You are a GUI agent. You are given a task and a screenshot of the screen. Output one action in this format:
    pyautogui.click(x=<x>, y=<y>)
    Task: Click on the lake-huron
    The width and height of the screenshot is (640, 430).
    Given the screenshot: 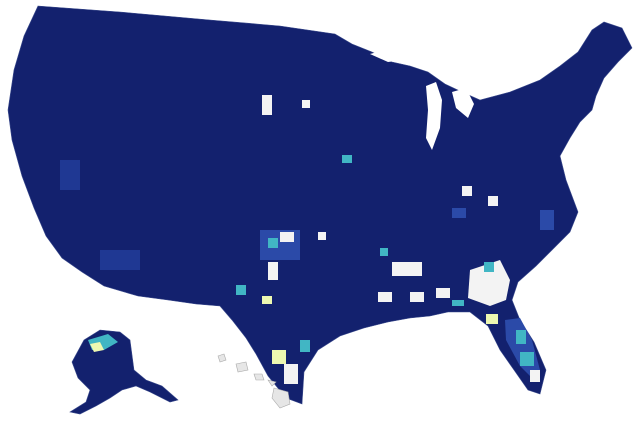 What is the action you would take?
    pyautogui.click(x=463, y=103)
    